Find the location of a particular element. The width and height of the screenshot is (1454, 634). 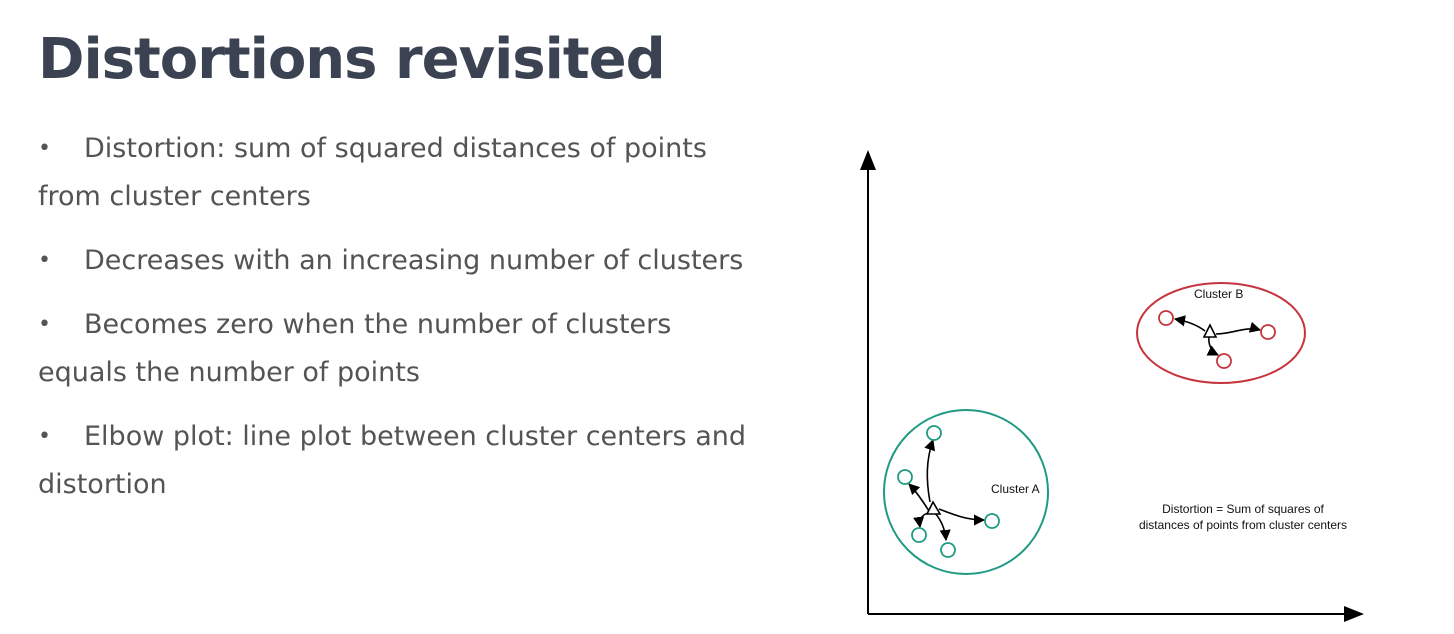

slide-title: Distortions revisited is located at coordinates (352, 59).